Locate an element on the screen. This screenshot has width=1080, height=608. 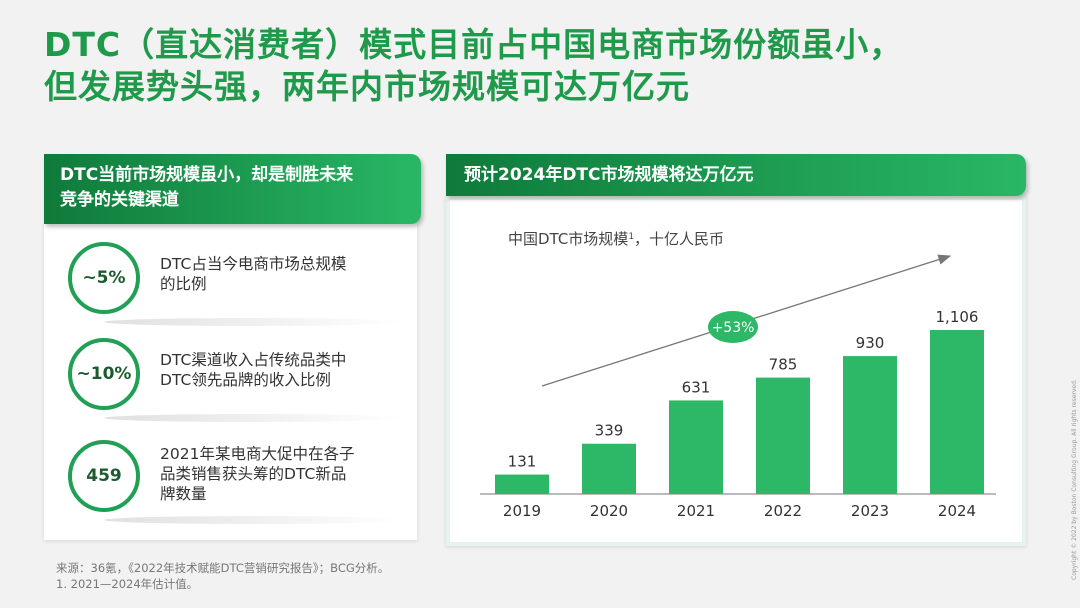
stat-description-line: DTC领先品牌的收入比例 is located at coordinates (245, 380).